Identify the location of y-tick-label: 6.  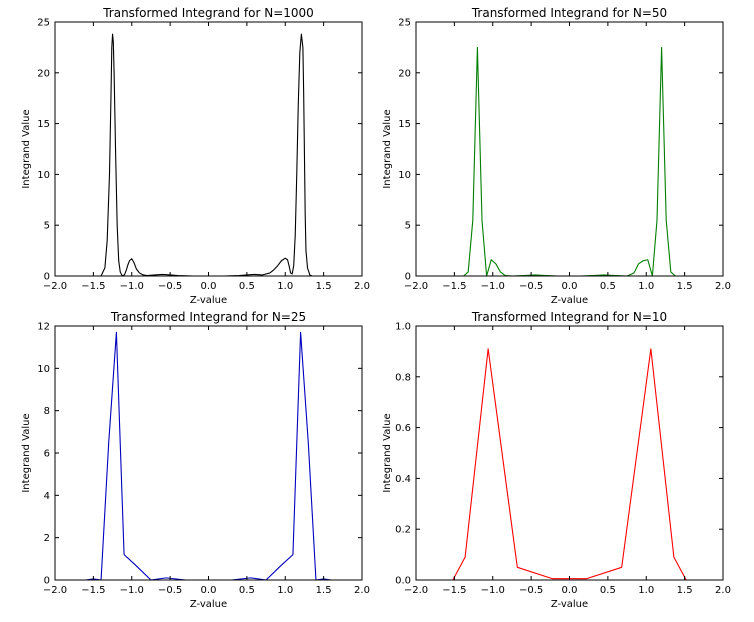
(47, 454).